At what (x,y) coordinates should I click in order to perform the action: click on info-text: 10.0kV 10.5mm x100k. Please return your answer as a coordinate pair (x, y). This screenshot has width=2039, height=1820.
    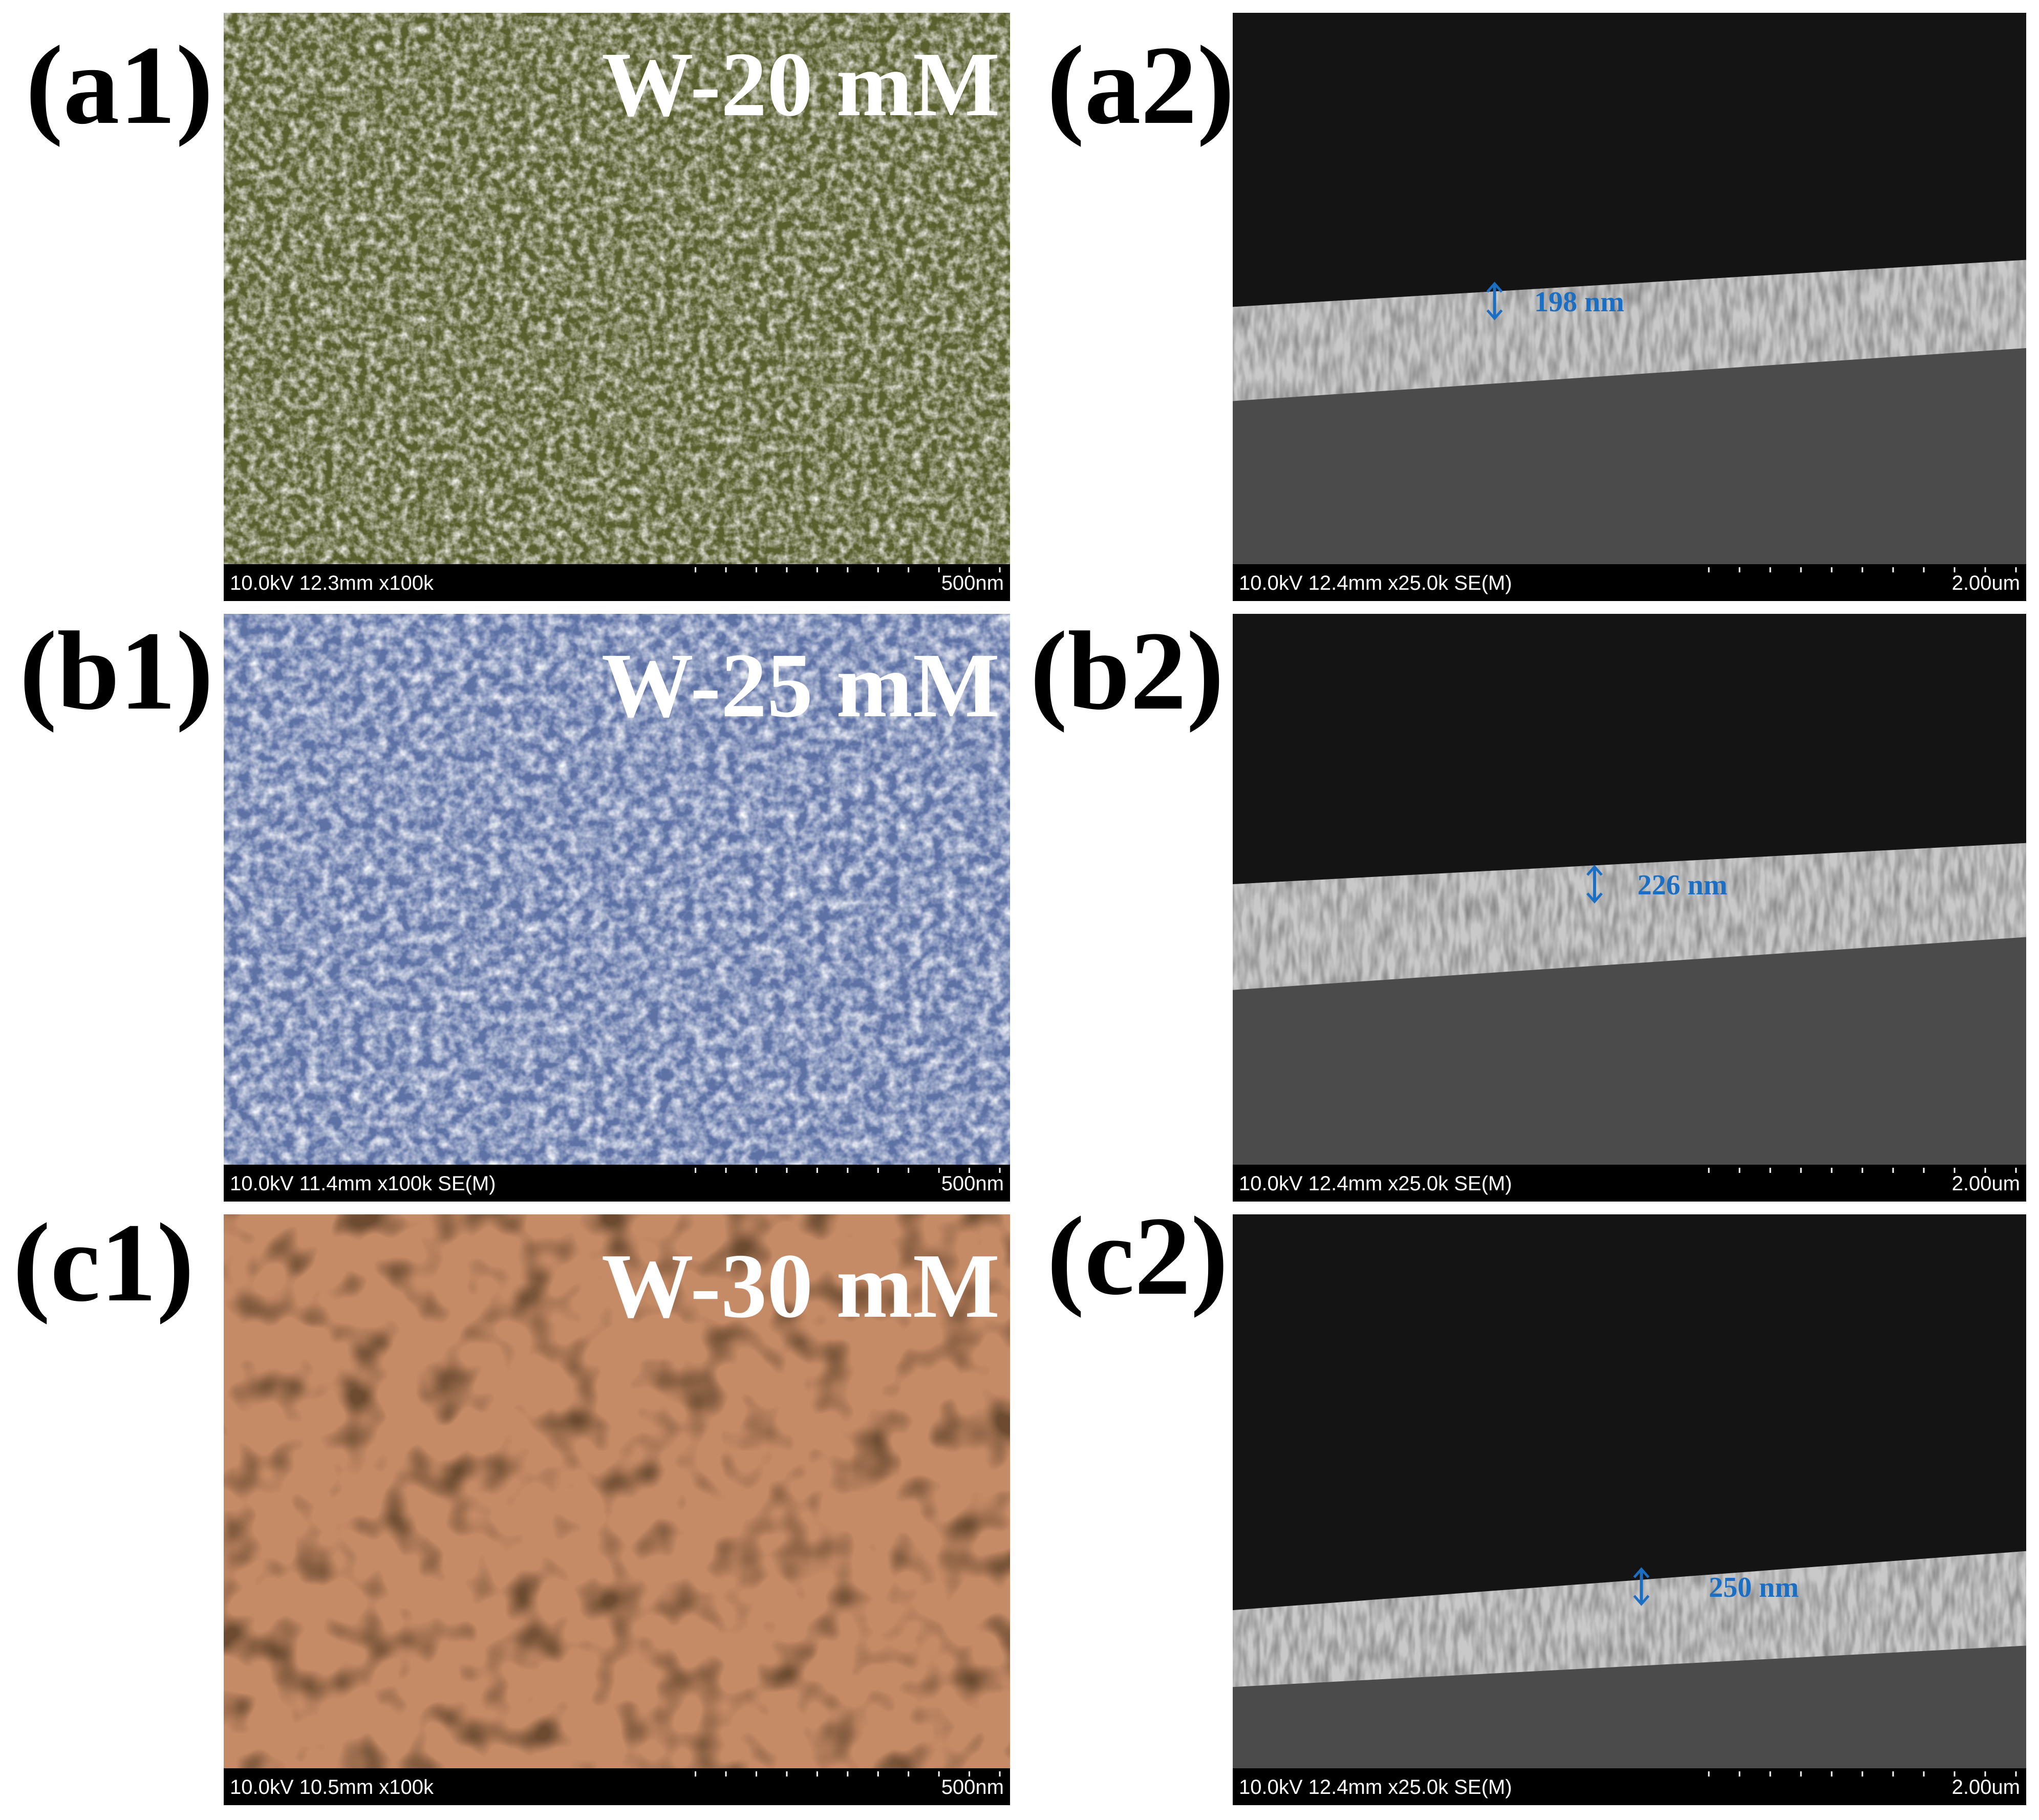
    Looking at the image, I should click on (332, 1787).